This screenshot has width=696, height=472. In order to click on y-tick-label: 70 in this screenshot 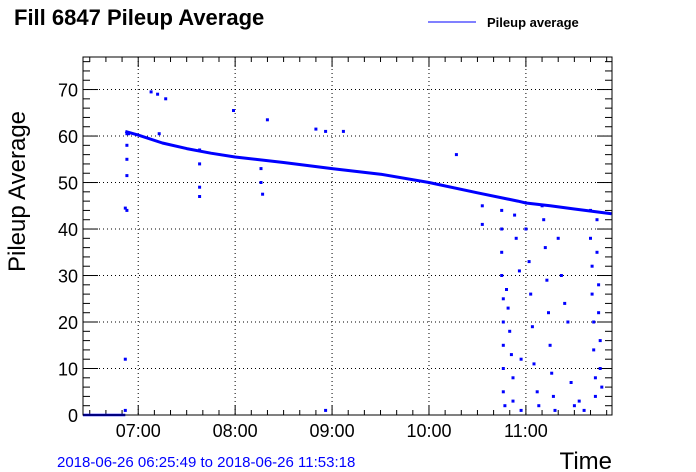, I will do `click(68, 91)`.